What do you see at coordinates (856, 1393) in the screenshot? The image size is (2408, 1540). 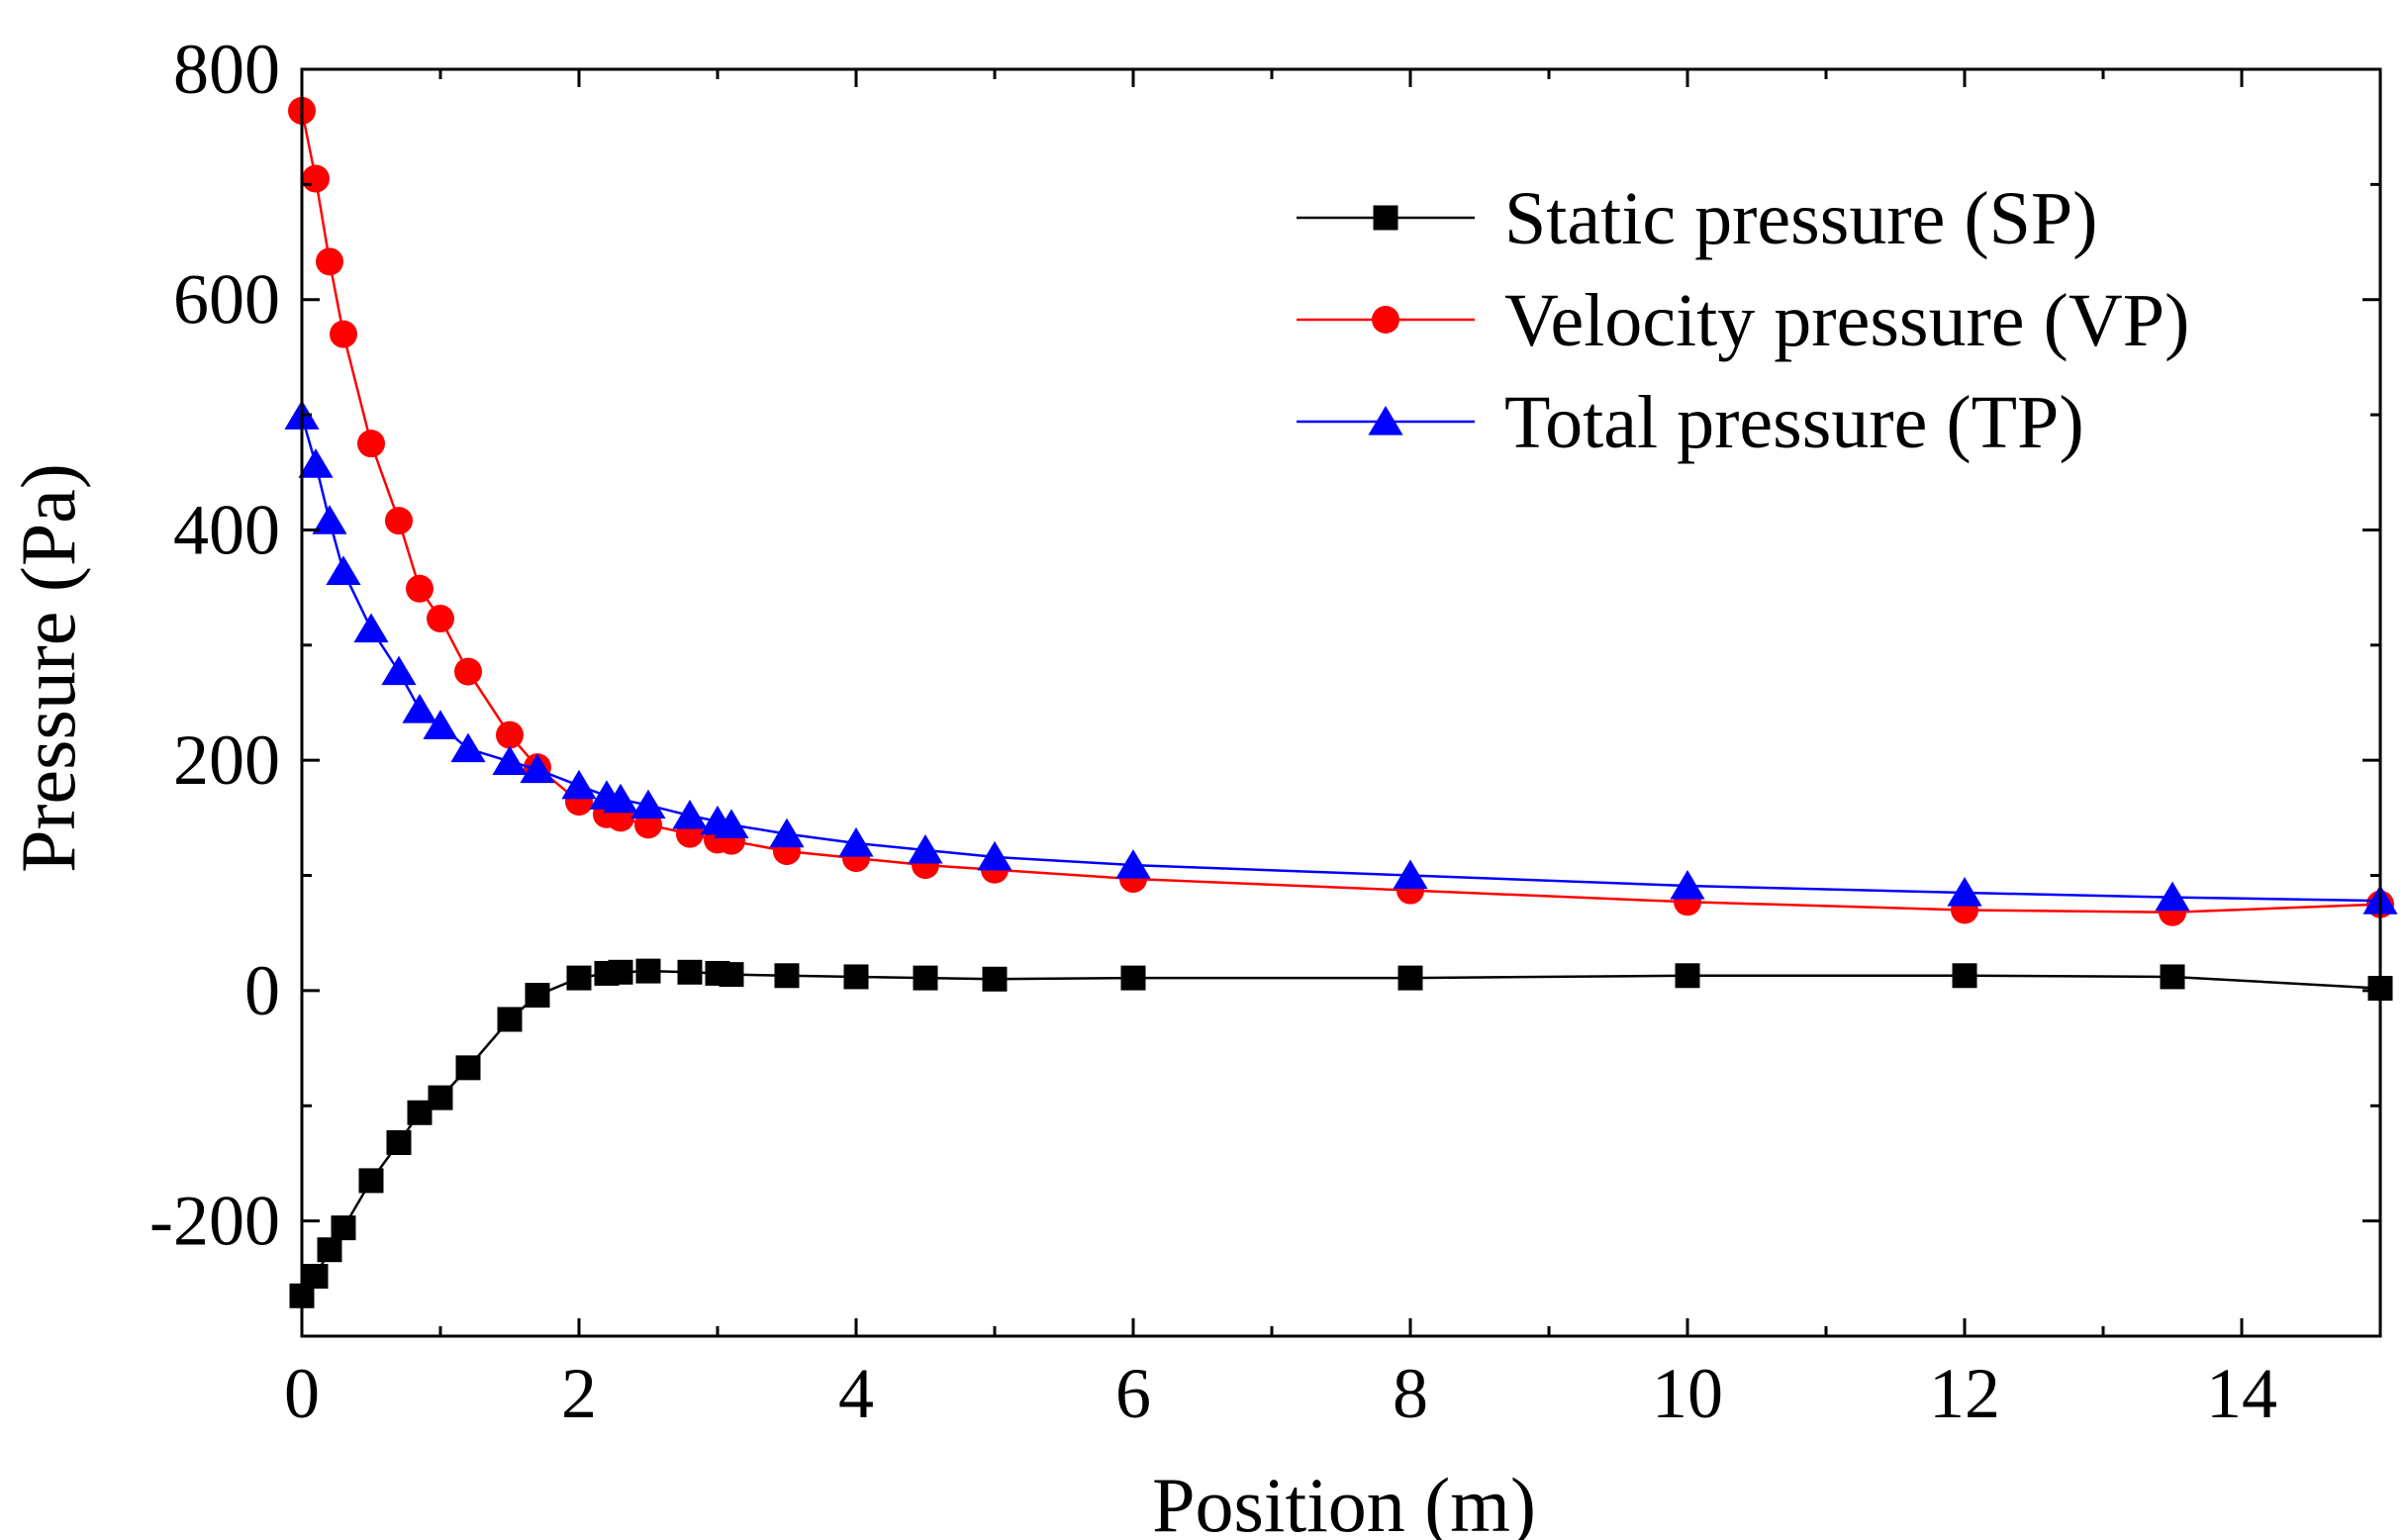 I see `x-tick-label: 4` at bounding box center [856, 1393].